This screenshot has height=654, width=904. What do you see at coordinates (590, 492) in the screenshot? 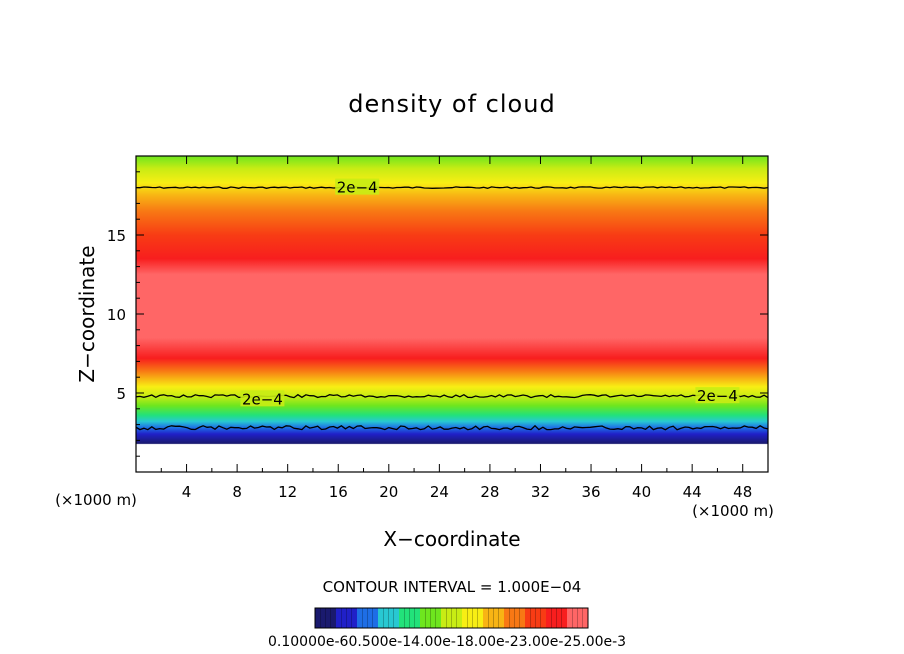
I see `x-tick-label: 36` at bounding box center [590, 492].